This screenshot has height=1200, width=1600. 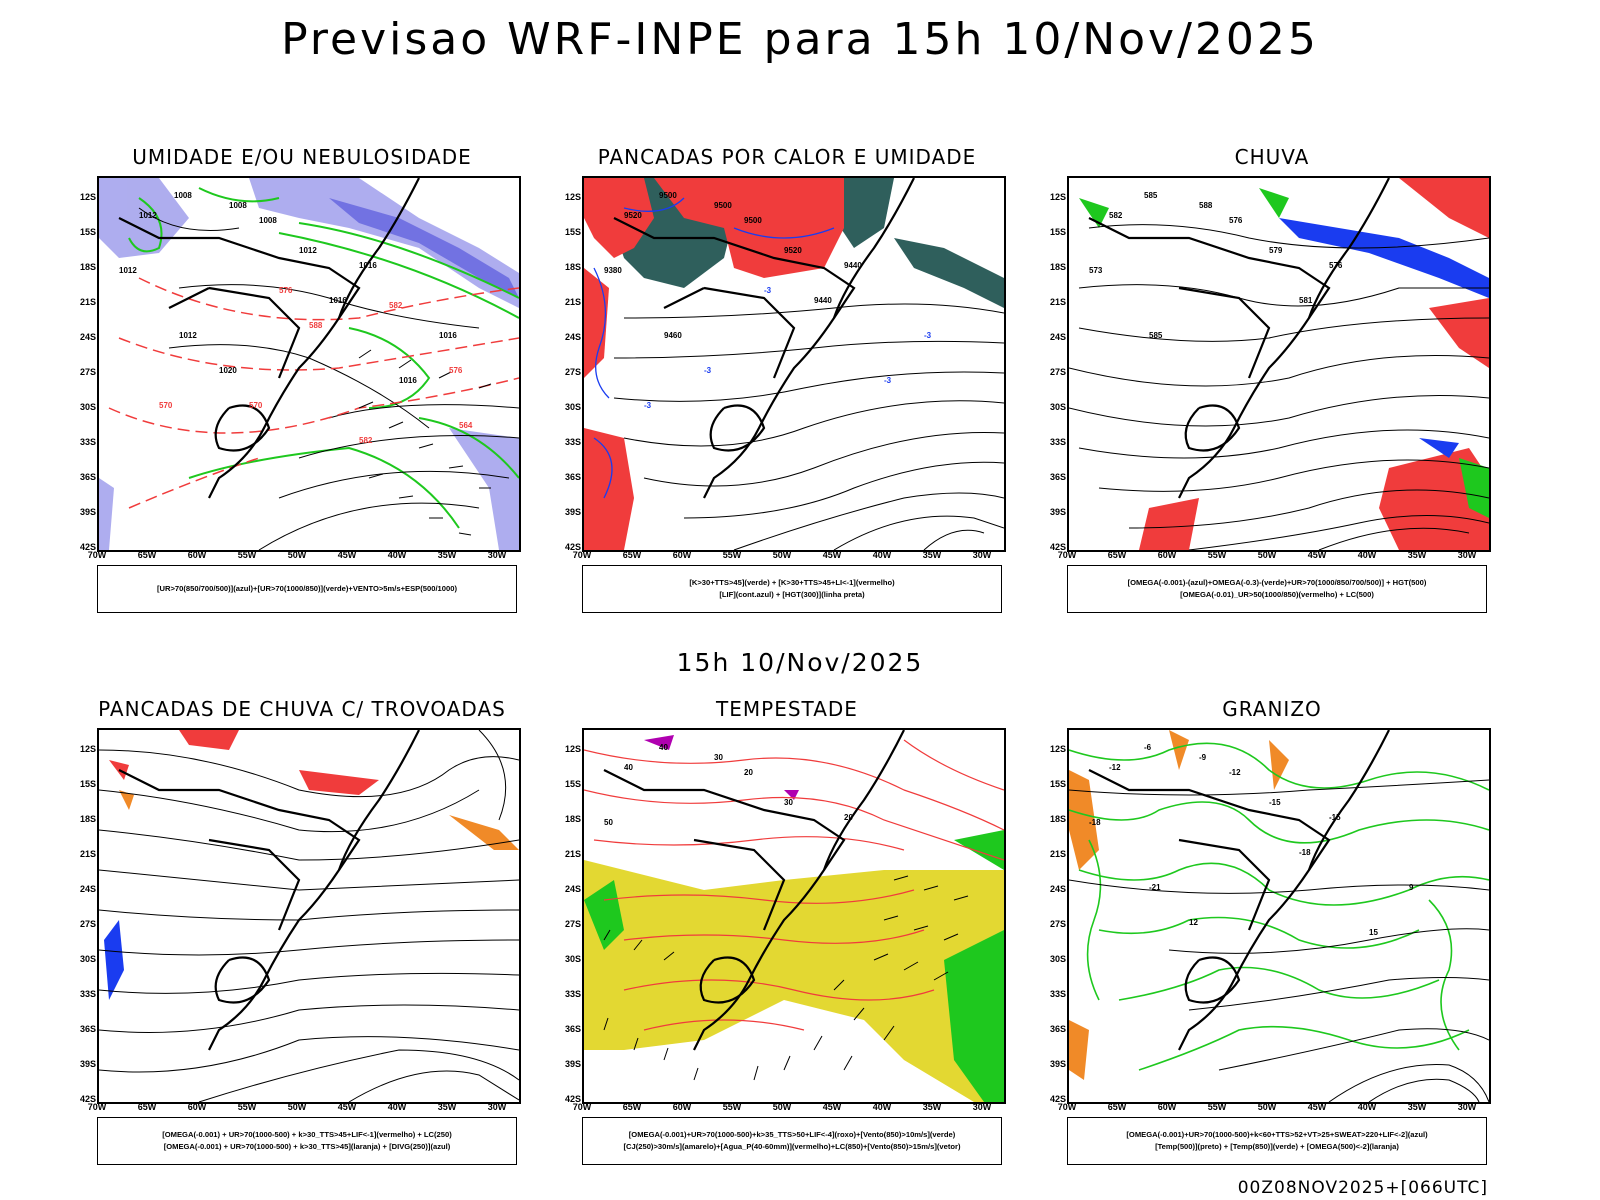 What do you see at coordinates (87, 232) in the screenshot?
I see `latitude-tick-label: 15S` at bounding box center [87, 232].